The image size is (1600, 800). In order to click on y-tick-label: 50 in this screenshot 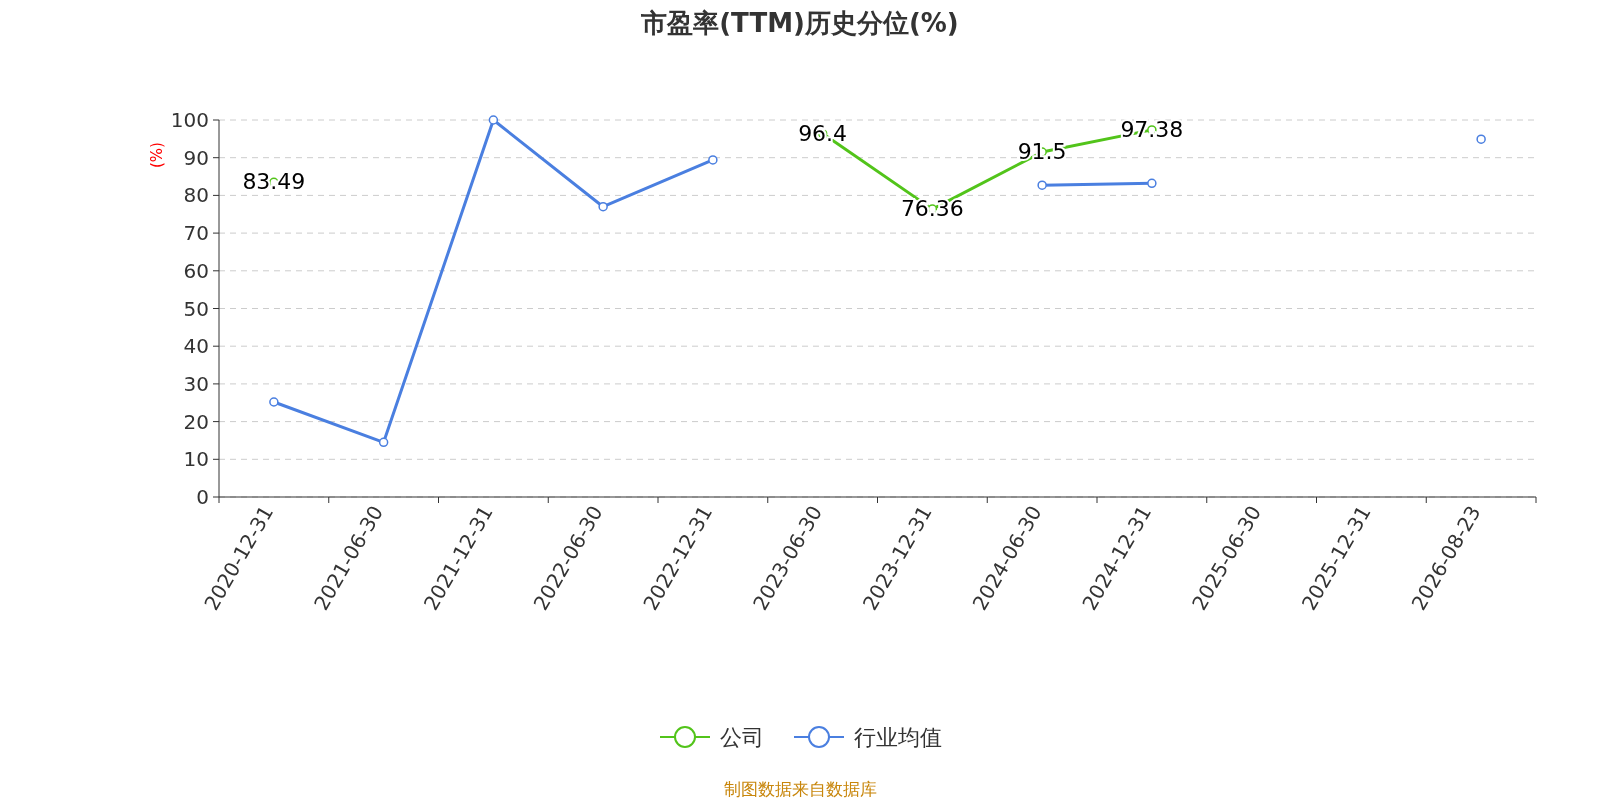, I will do `click(196, 308)`.